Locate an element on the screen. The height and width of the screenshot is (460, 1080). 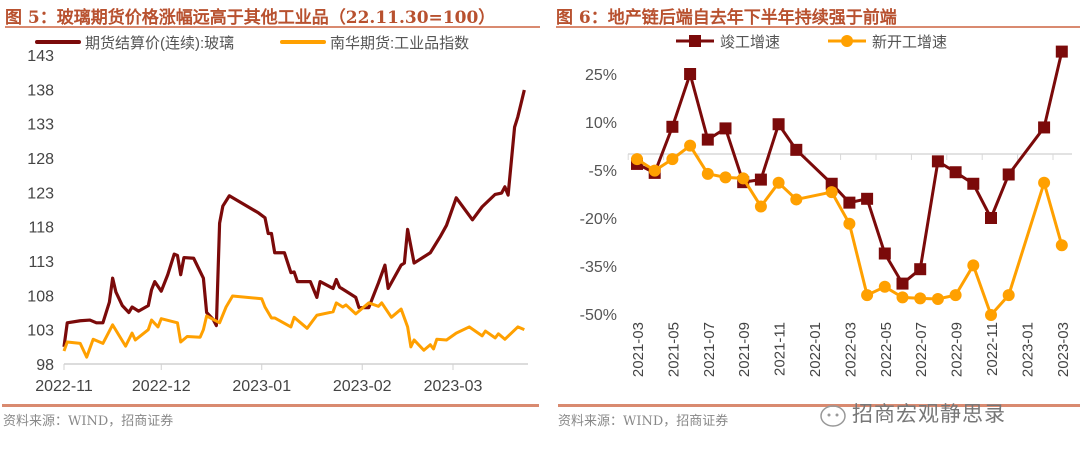
x-tick-label: 2021-07 is located at coordinates (709, 349).